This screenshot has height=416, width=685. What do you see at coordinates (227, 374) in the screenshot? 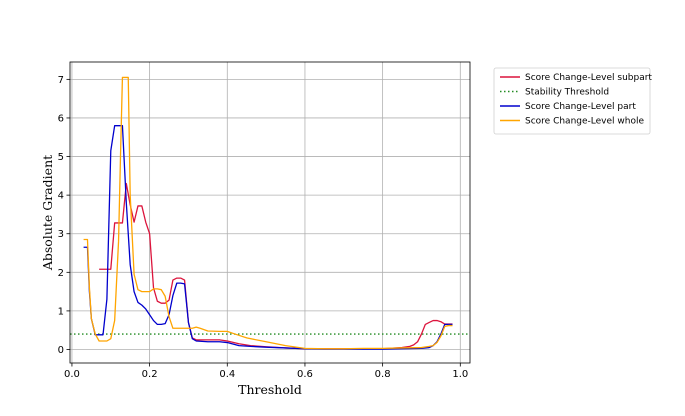
I see `x-tick-label: 0.4` at bounding box center [227, 374].